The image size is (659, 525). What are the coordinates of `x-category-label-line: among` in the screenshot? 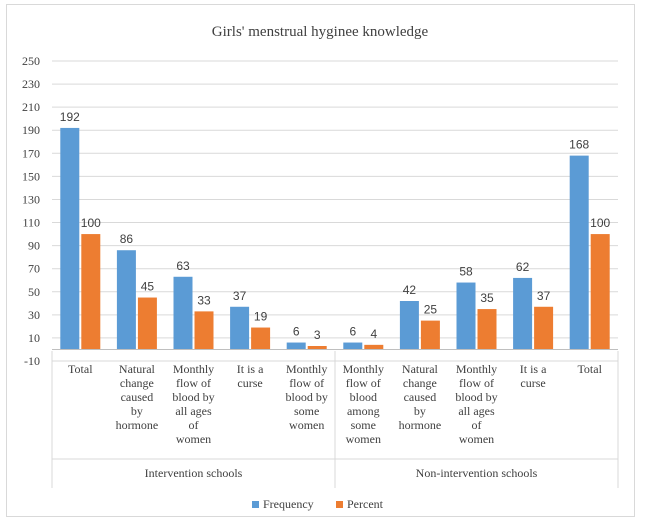 It's located at (363, 411).